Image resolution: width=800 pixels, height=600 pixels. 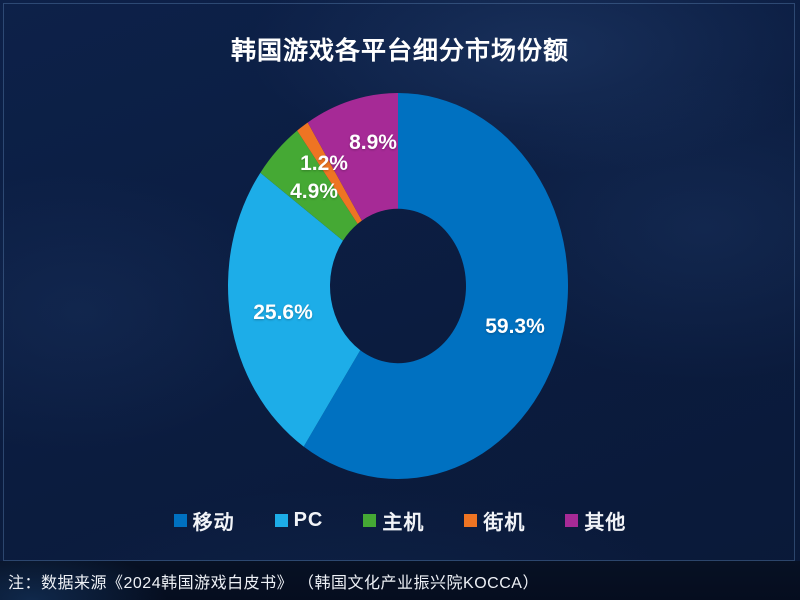 I want to click on legend-item-pc: PC, so click(x=299, y=520).